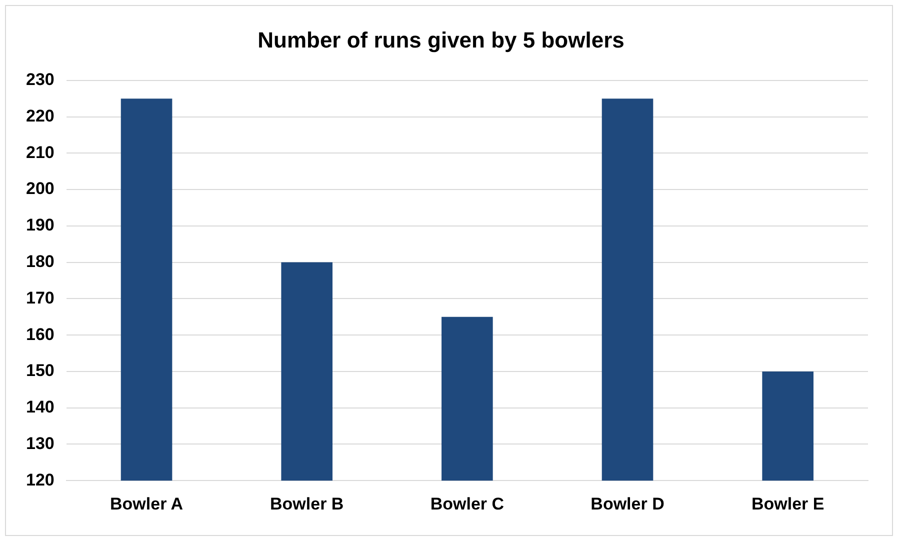  What do you see at coordinates (40, 152) in the screenshot?
I see `y-tick-label: 210` at bounding box center [40, 152].